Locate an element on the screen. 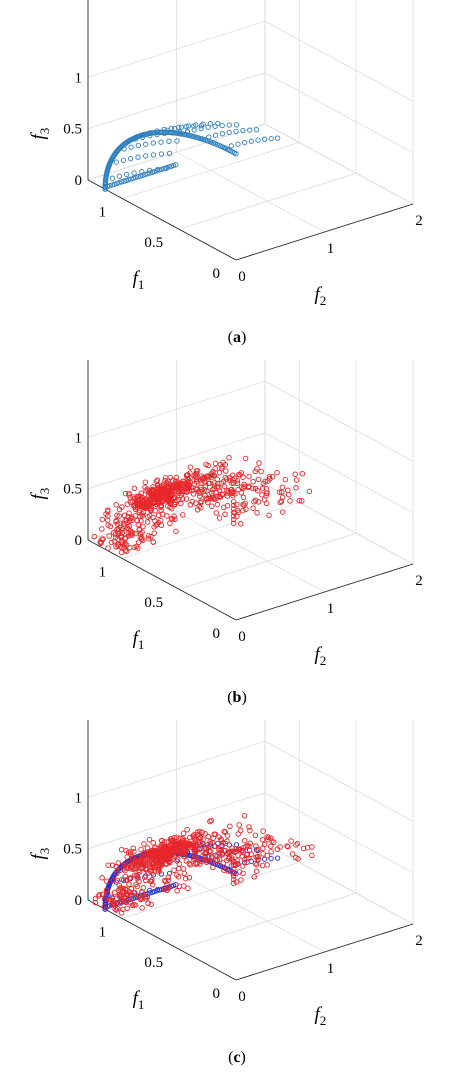 Image resolution: width=474 pixels, height=1080 pixels. f1-tick-label: 1 is located at coordinates (103, 212).